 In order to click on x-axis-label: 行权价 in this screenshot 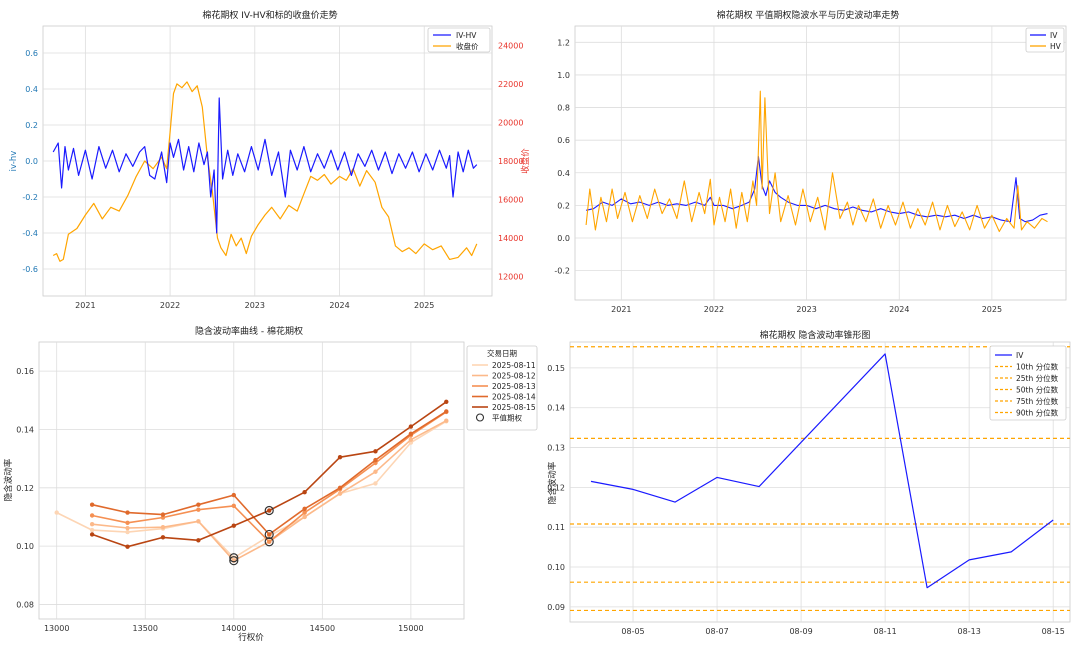, I will do `click(251, 637)`.